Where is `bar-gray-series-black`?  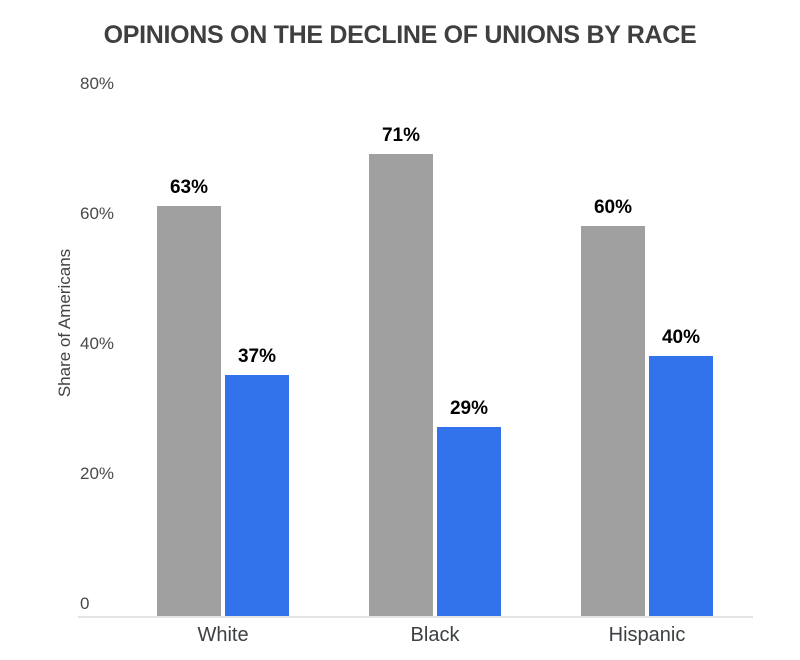
bar-gray-series-black is located at coordinates (401, 385).